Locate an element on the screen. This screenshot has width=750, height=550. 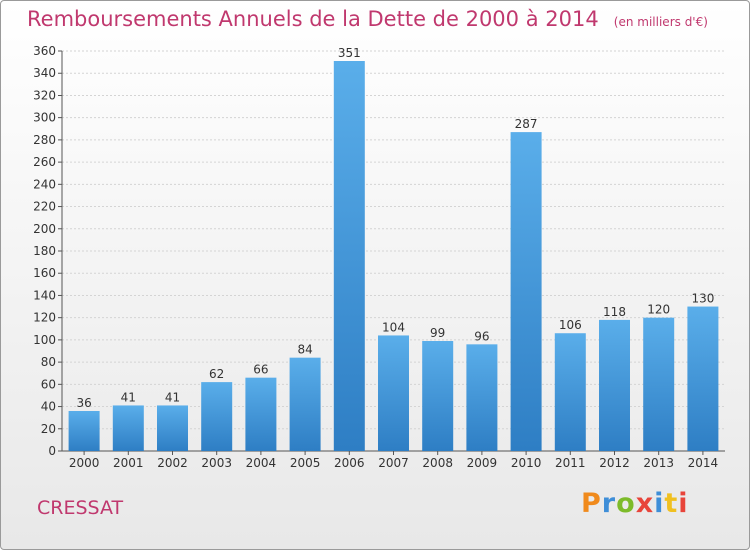
y-tick-label: 180 is located at coordinates (44, 251).